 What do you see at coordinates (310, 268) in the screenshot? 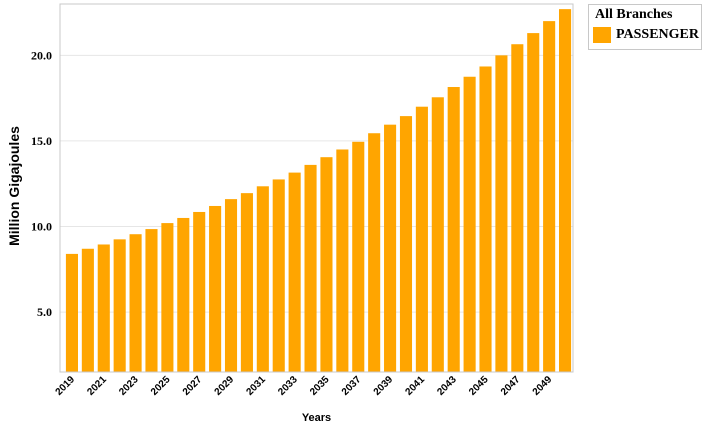
I see `bar-2034` at bounding box center [310, 268].